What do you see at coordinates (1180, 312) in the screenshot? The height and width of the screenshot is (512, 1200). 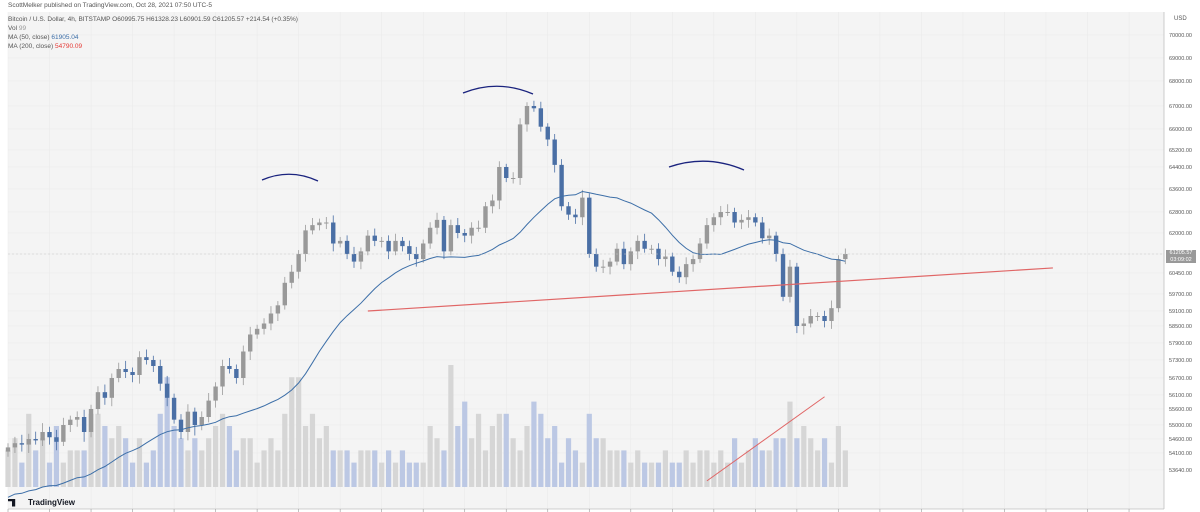 I see `y-tick-label-13: 59100.00` at bounding box center [1180, 312].